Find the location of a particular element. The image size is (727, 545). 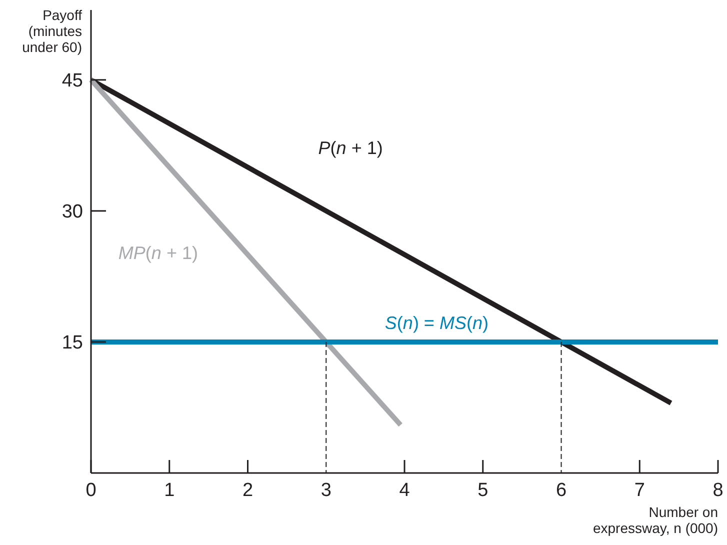

x-tick-label: 0 is located at coordinates (91, 490).